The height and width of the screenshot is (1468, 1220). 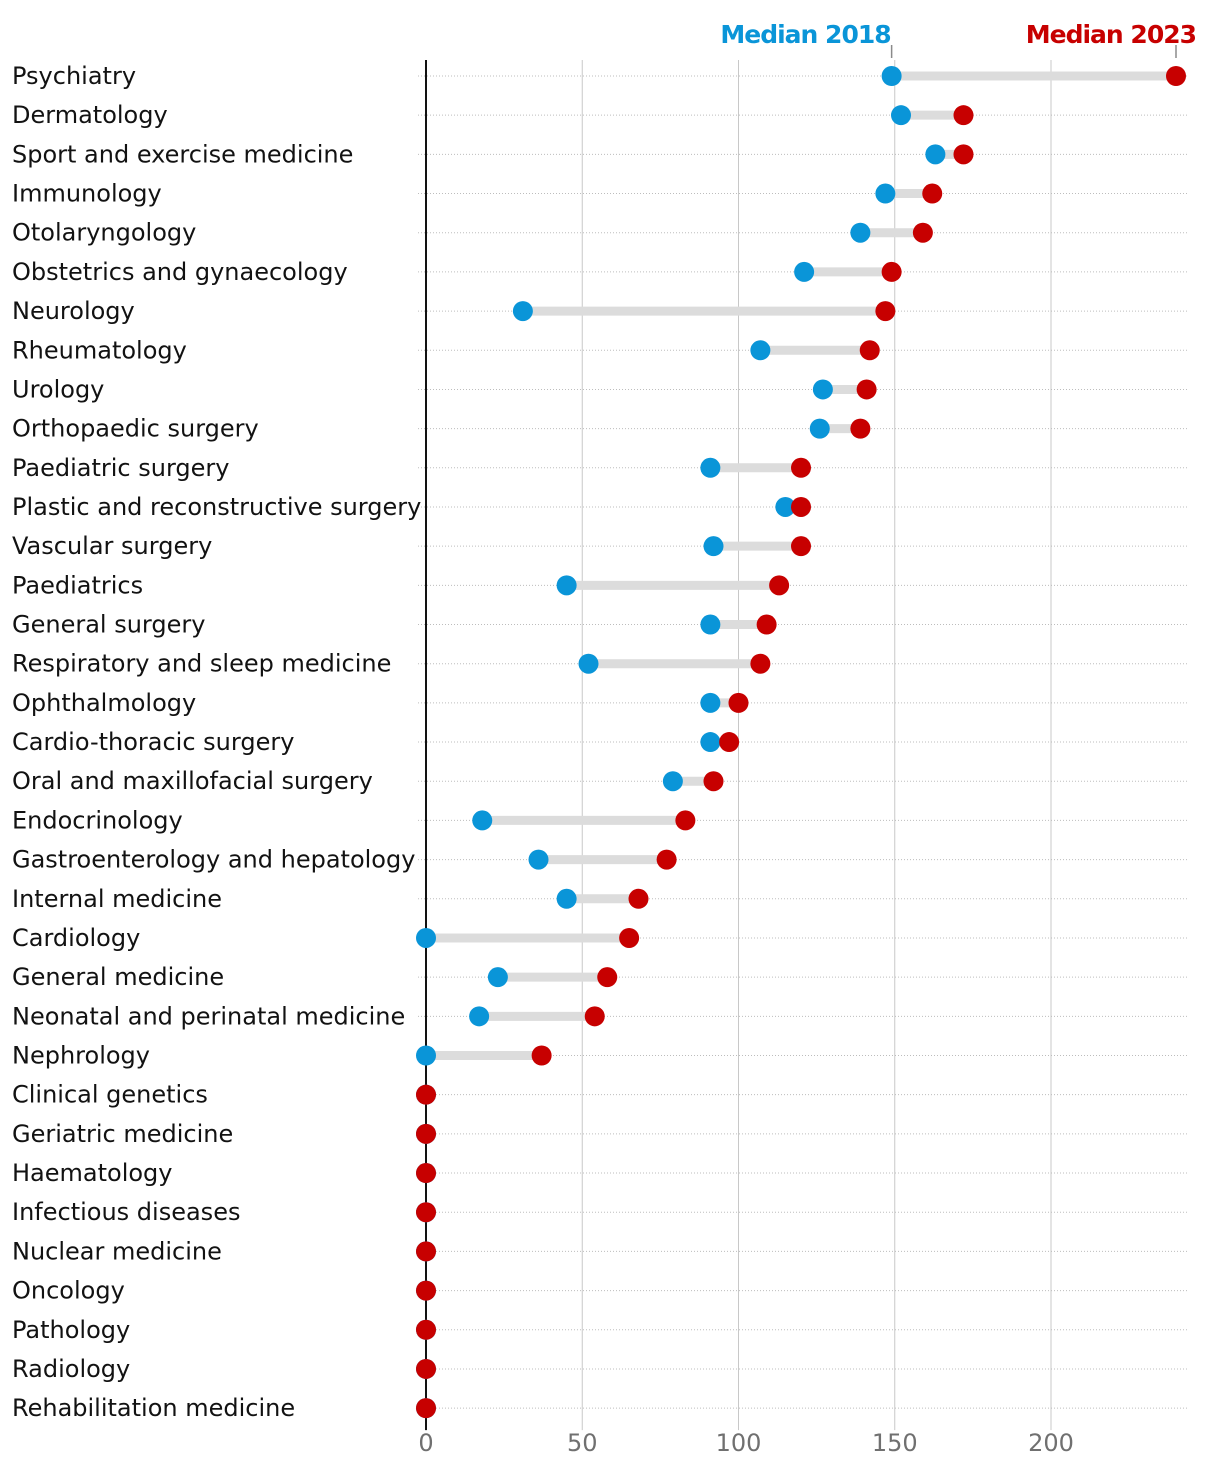 What do you see at coordinates (805, 34) in the screenshot?
I see `legend-median-2018-label: Median 2018` at bounding box center [805, 34].